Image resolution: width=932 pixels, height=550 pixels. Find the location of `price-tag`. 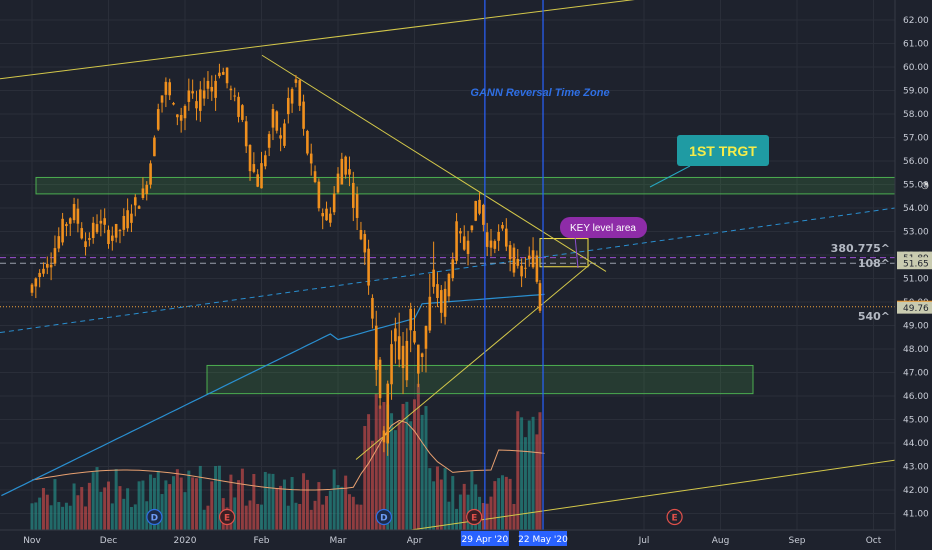

price-tag is located at coordinates (914, 263).